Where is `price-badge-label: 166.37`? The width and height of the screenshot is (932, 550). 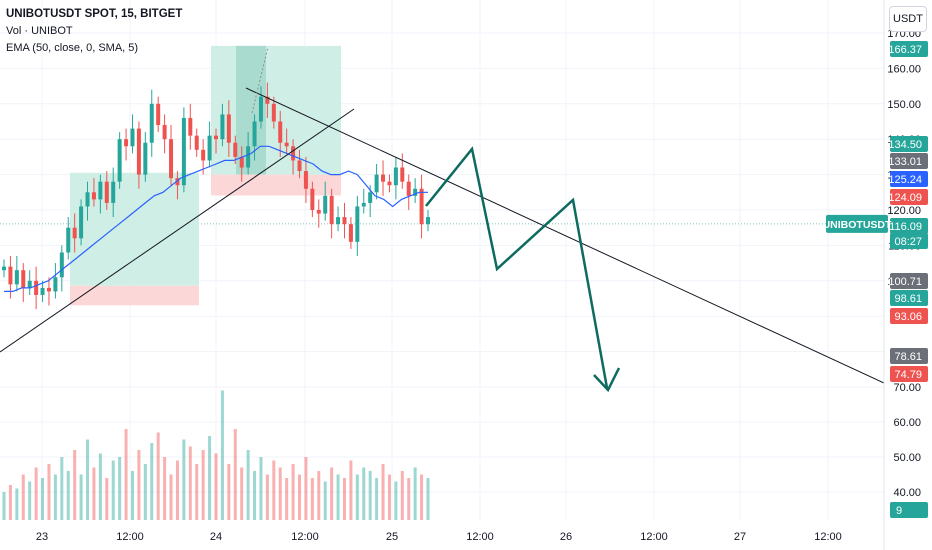
price-badge-label: 166.37 is located at coordinates (905, 50).